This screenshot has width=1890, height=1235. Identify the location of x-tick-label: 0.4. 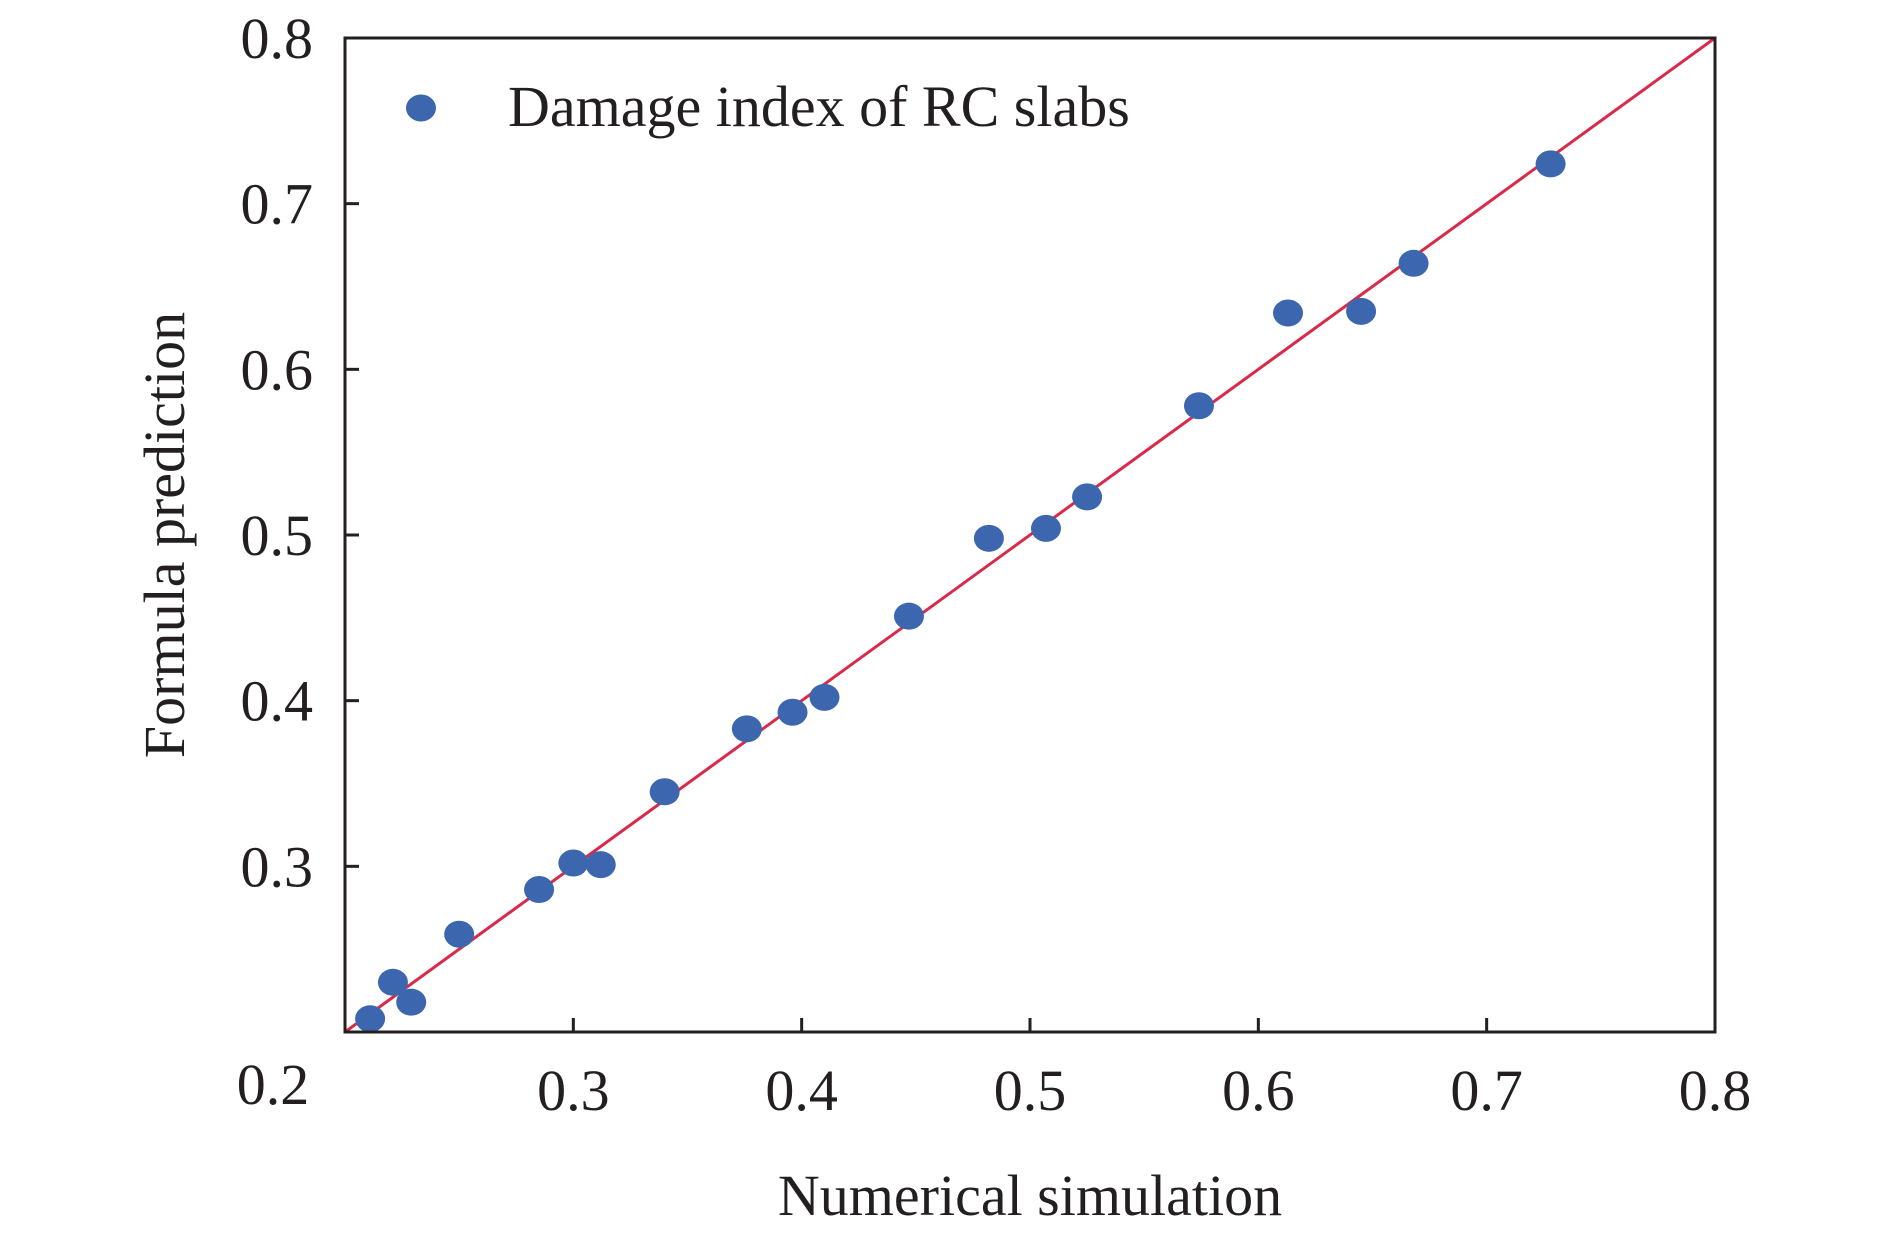
(801, 1090).